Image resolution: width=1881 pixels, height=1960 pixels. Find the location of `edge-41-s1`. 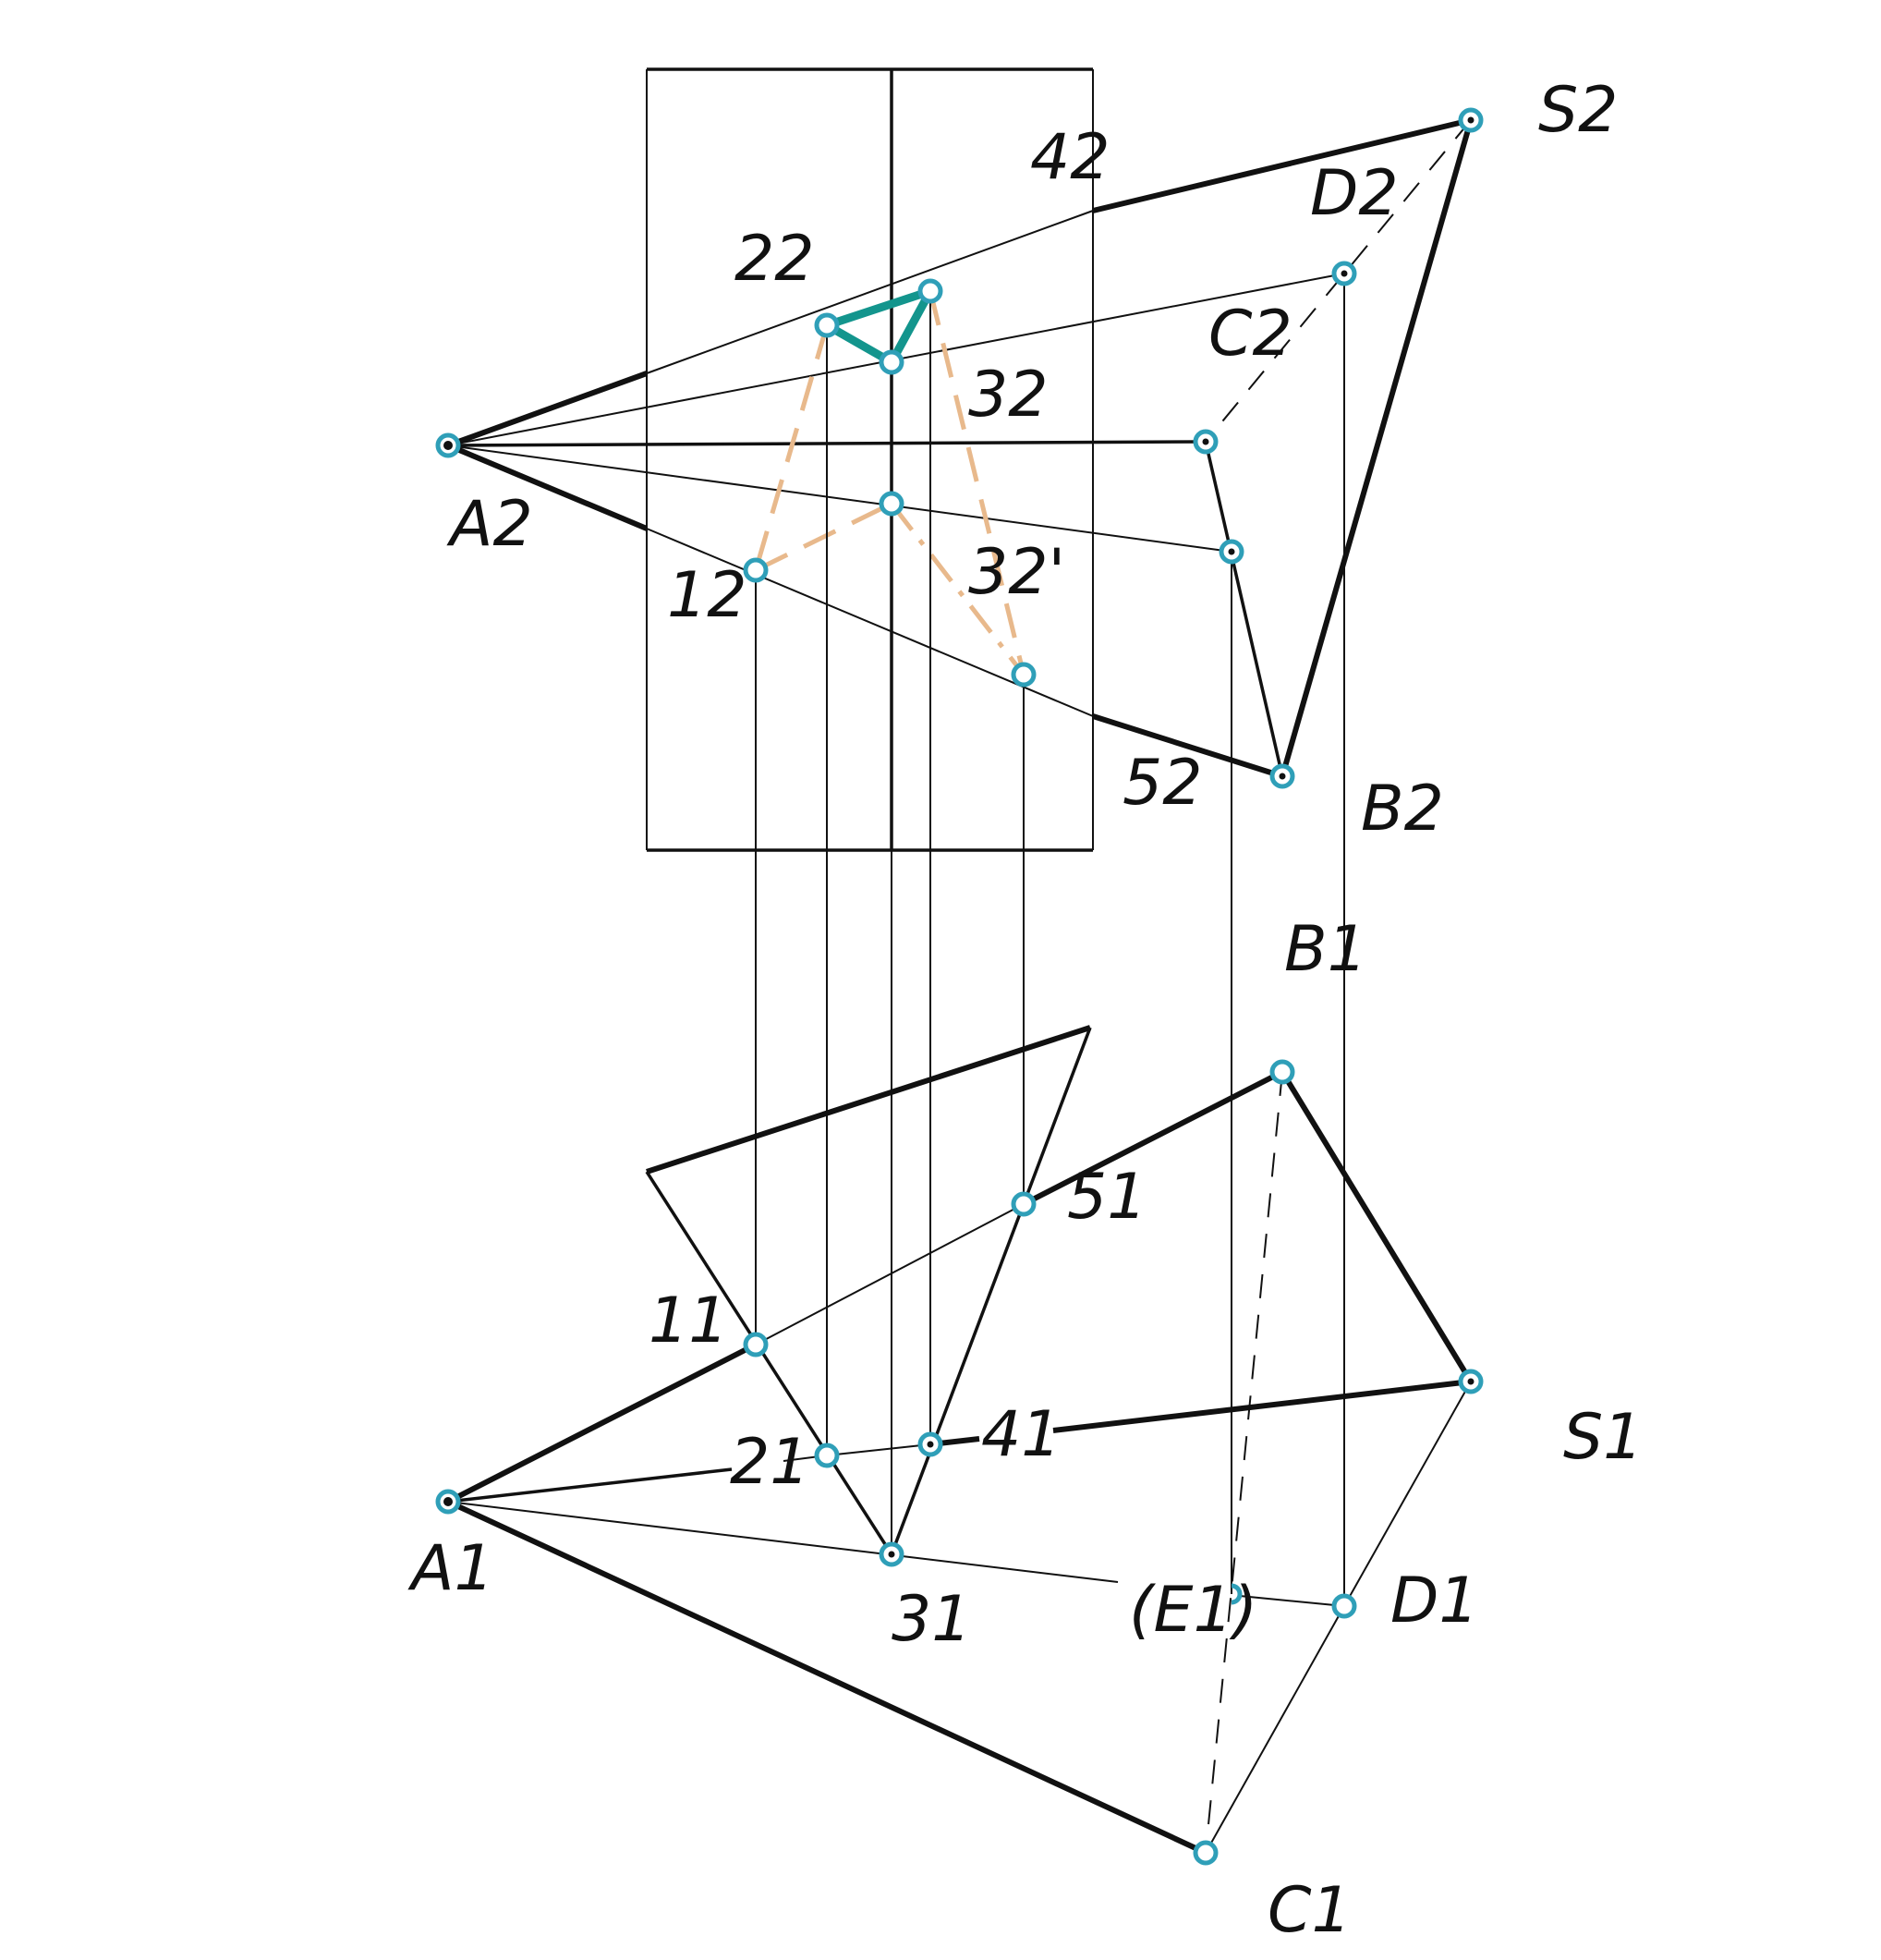

edge-41-s1 is located at coordinates (1262, 1406).